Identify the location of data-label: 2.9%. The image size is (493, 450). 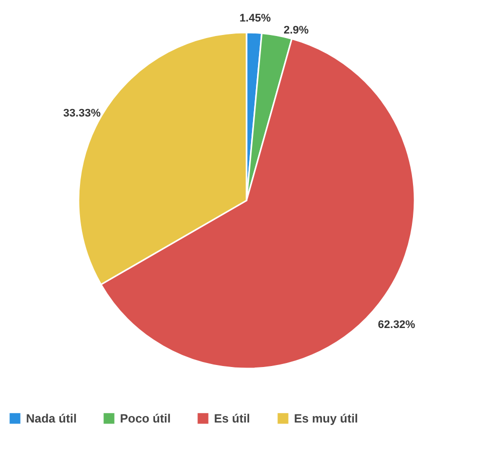
(296, 30).